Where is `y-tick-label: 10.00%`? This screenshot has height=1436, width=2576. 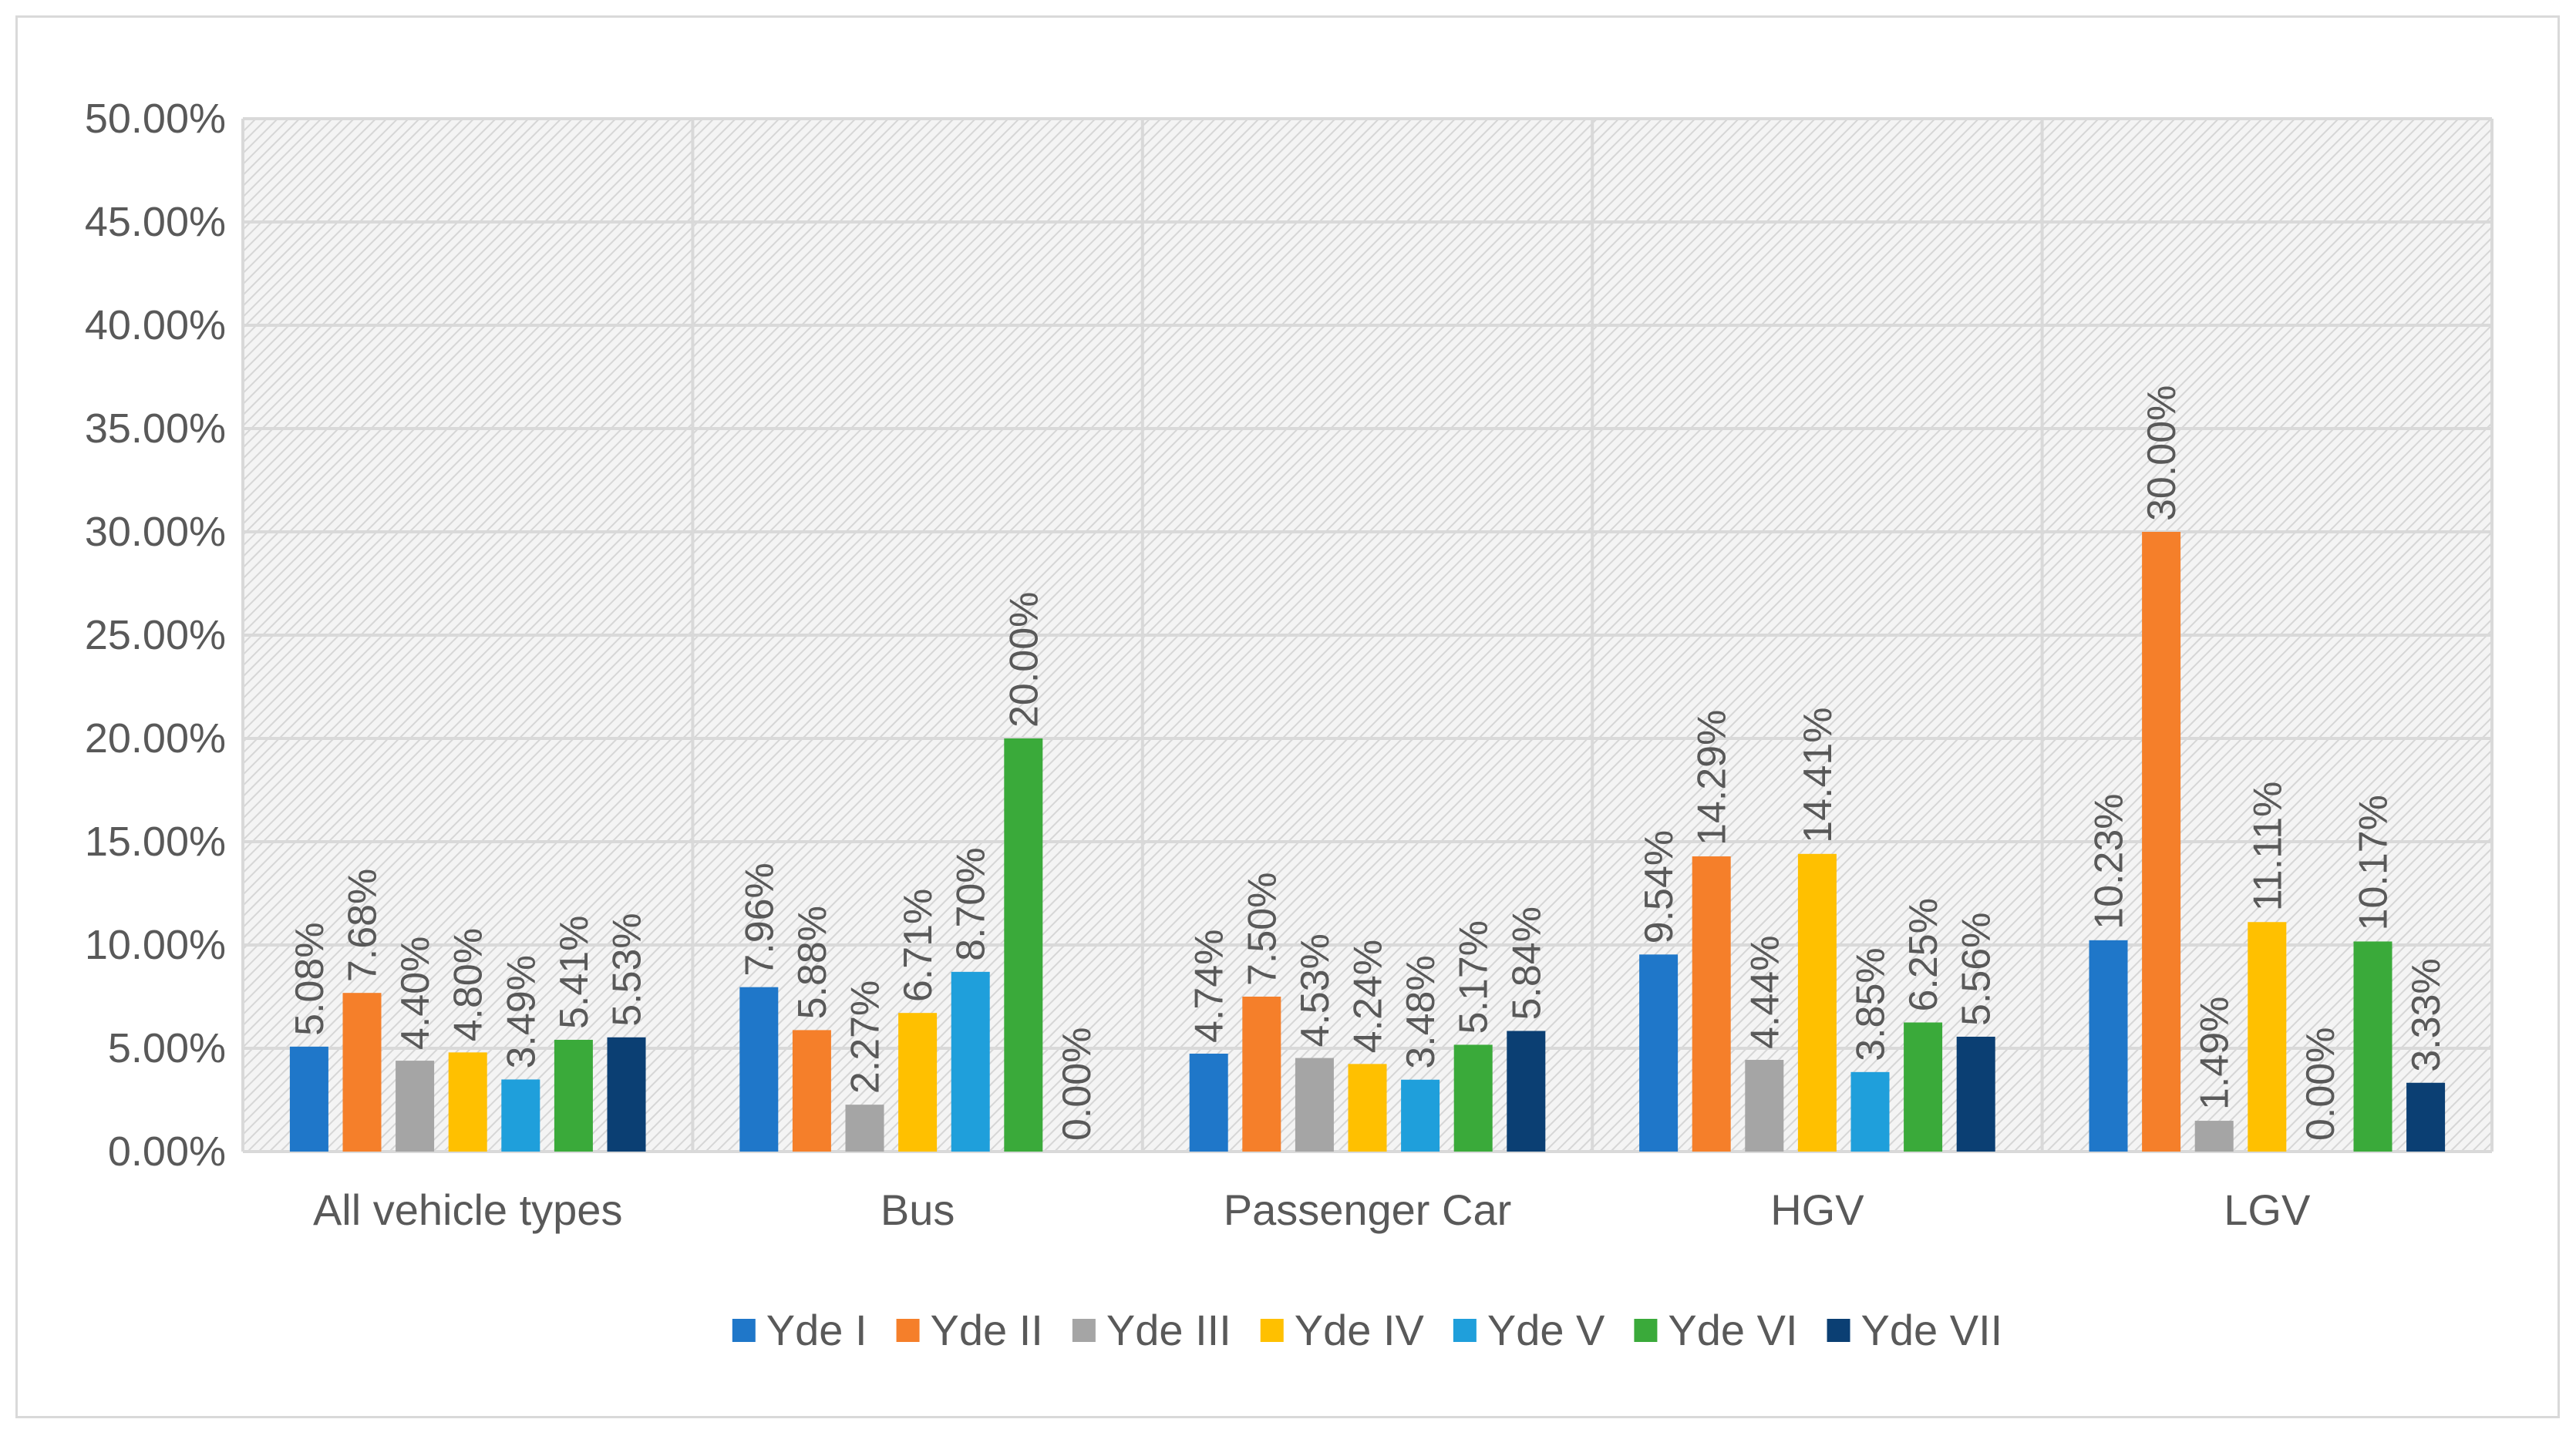 y-tick-label: 10.00% is located at coordinates (155, 945).